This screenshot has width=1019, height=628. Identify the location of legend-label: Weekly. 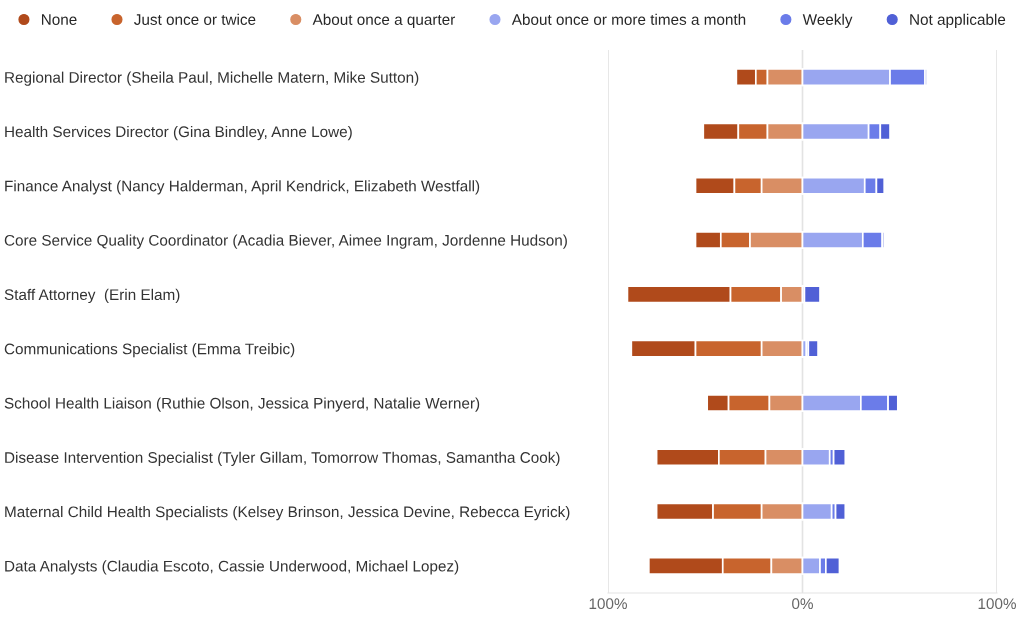
(827, 20).